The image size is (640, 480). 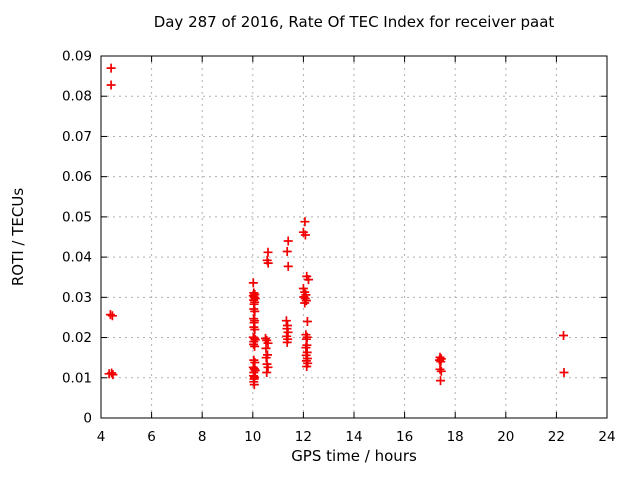 I want to click on y-tick-label: 0.03, so click(x=77, y=298).